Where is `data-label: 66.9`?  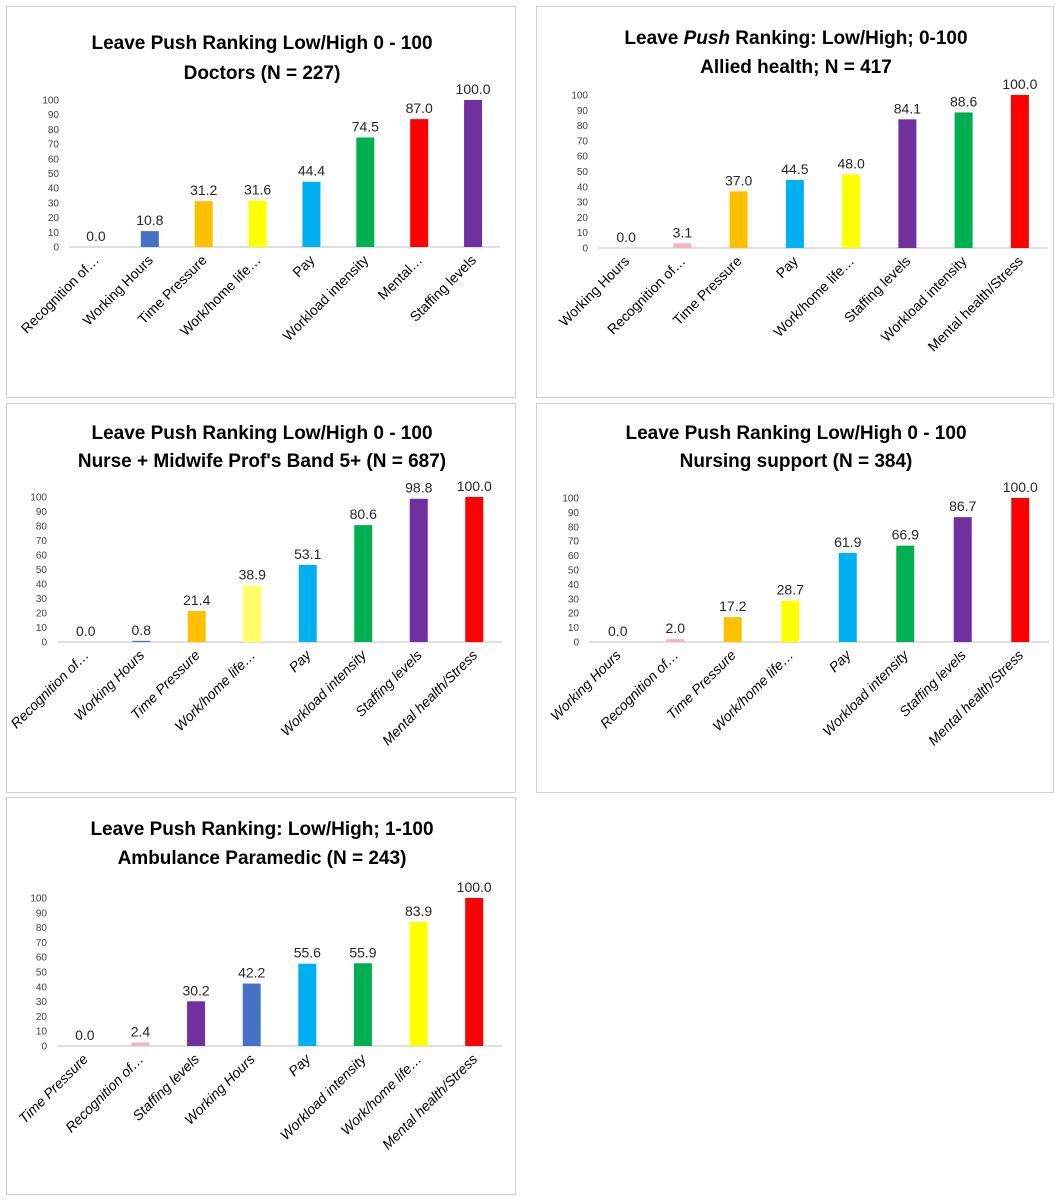 data-label: 66.9 is located at coordinates (905, 535).